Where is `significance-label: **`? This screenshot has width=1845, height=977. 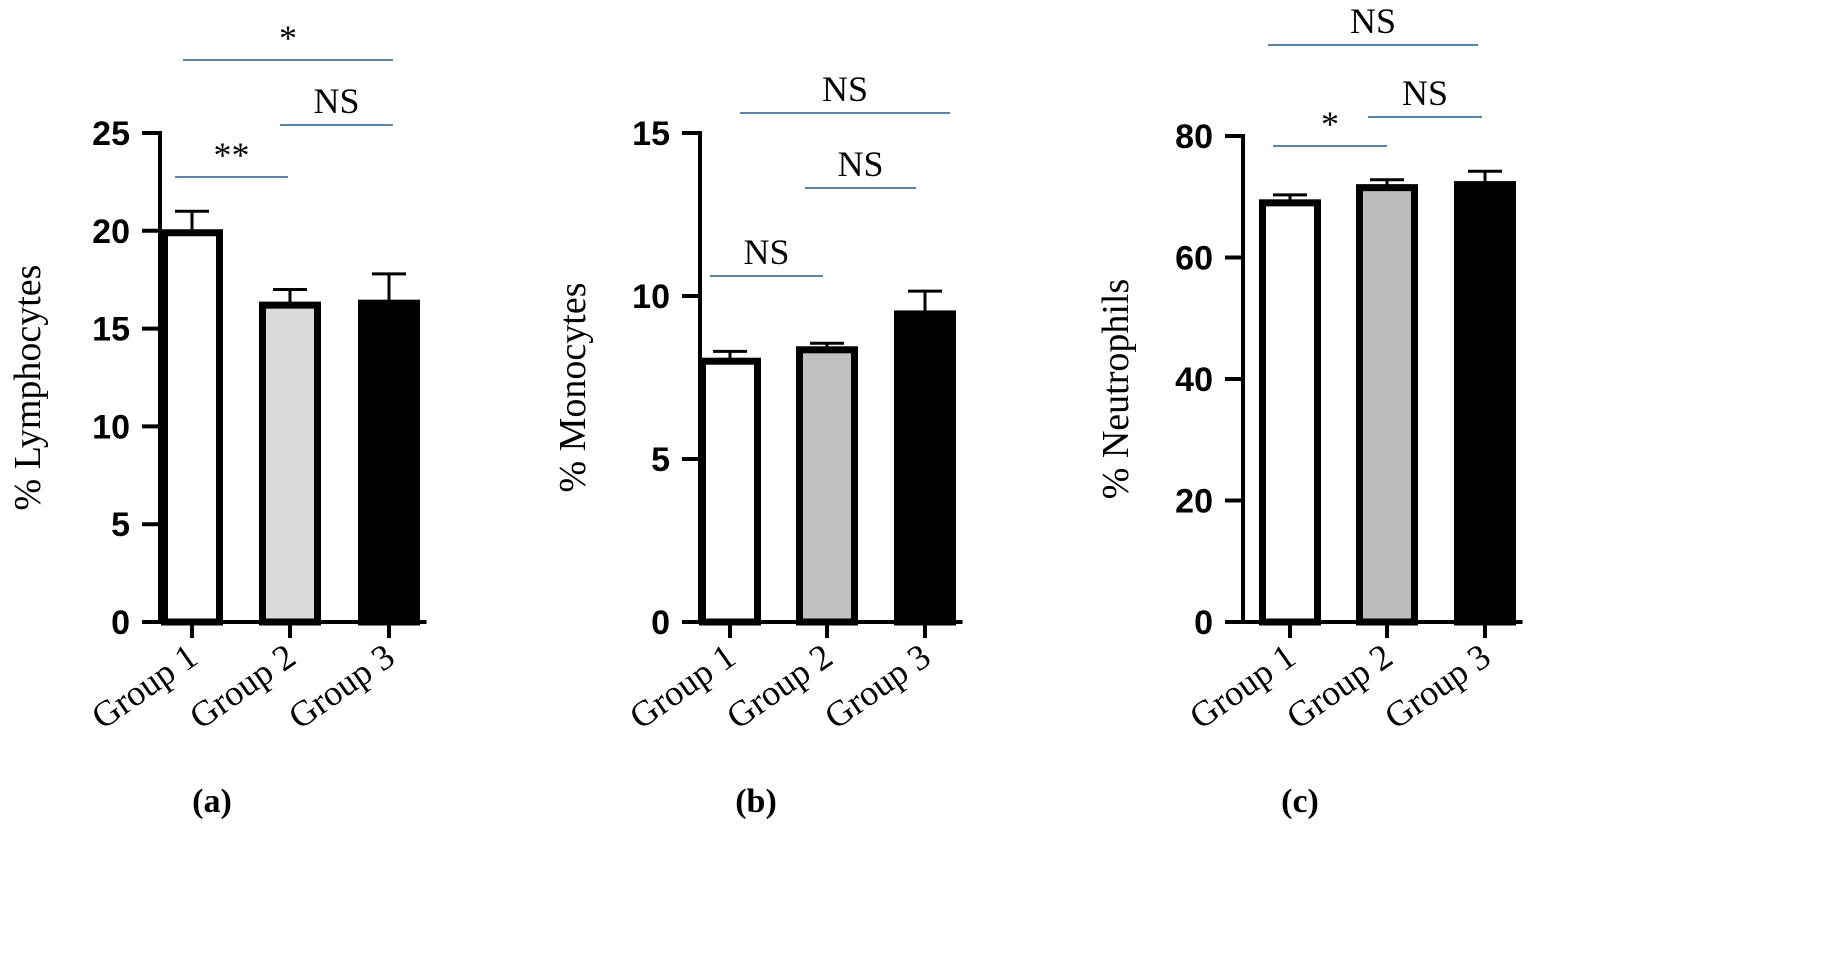
significance-label: ** is located at coordinates (232, 155).